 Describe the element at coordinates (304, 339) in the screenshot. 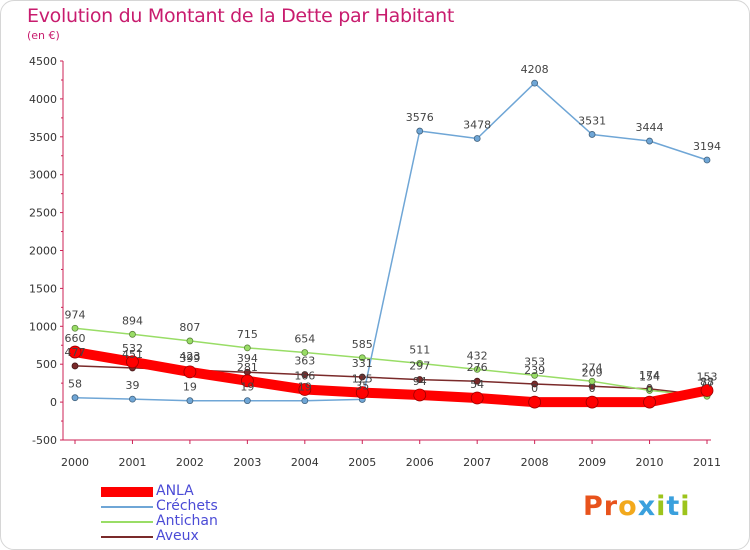

I see `data-label: 654` at that location.